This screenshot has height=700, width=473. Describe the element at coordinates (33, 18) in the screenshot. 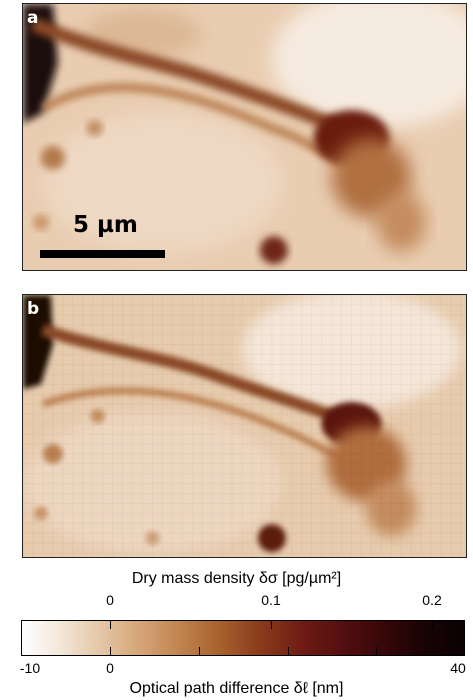

I see `panel-label-a: a` at that location.